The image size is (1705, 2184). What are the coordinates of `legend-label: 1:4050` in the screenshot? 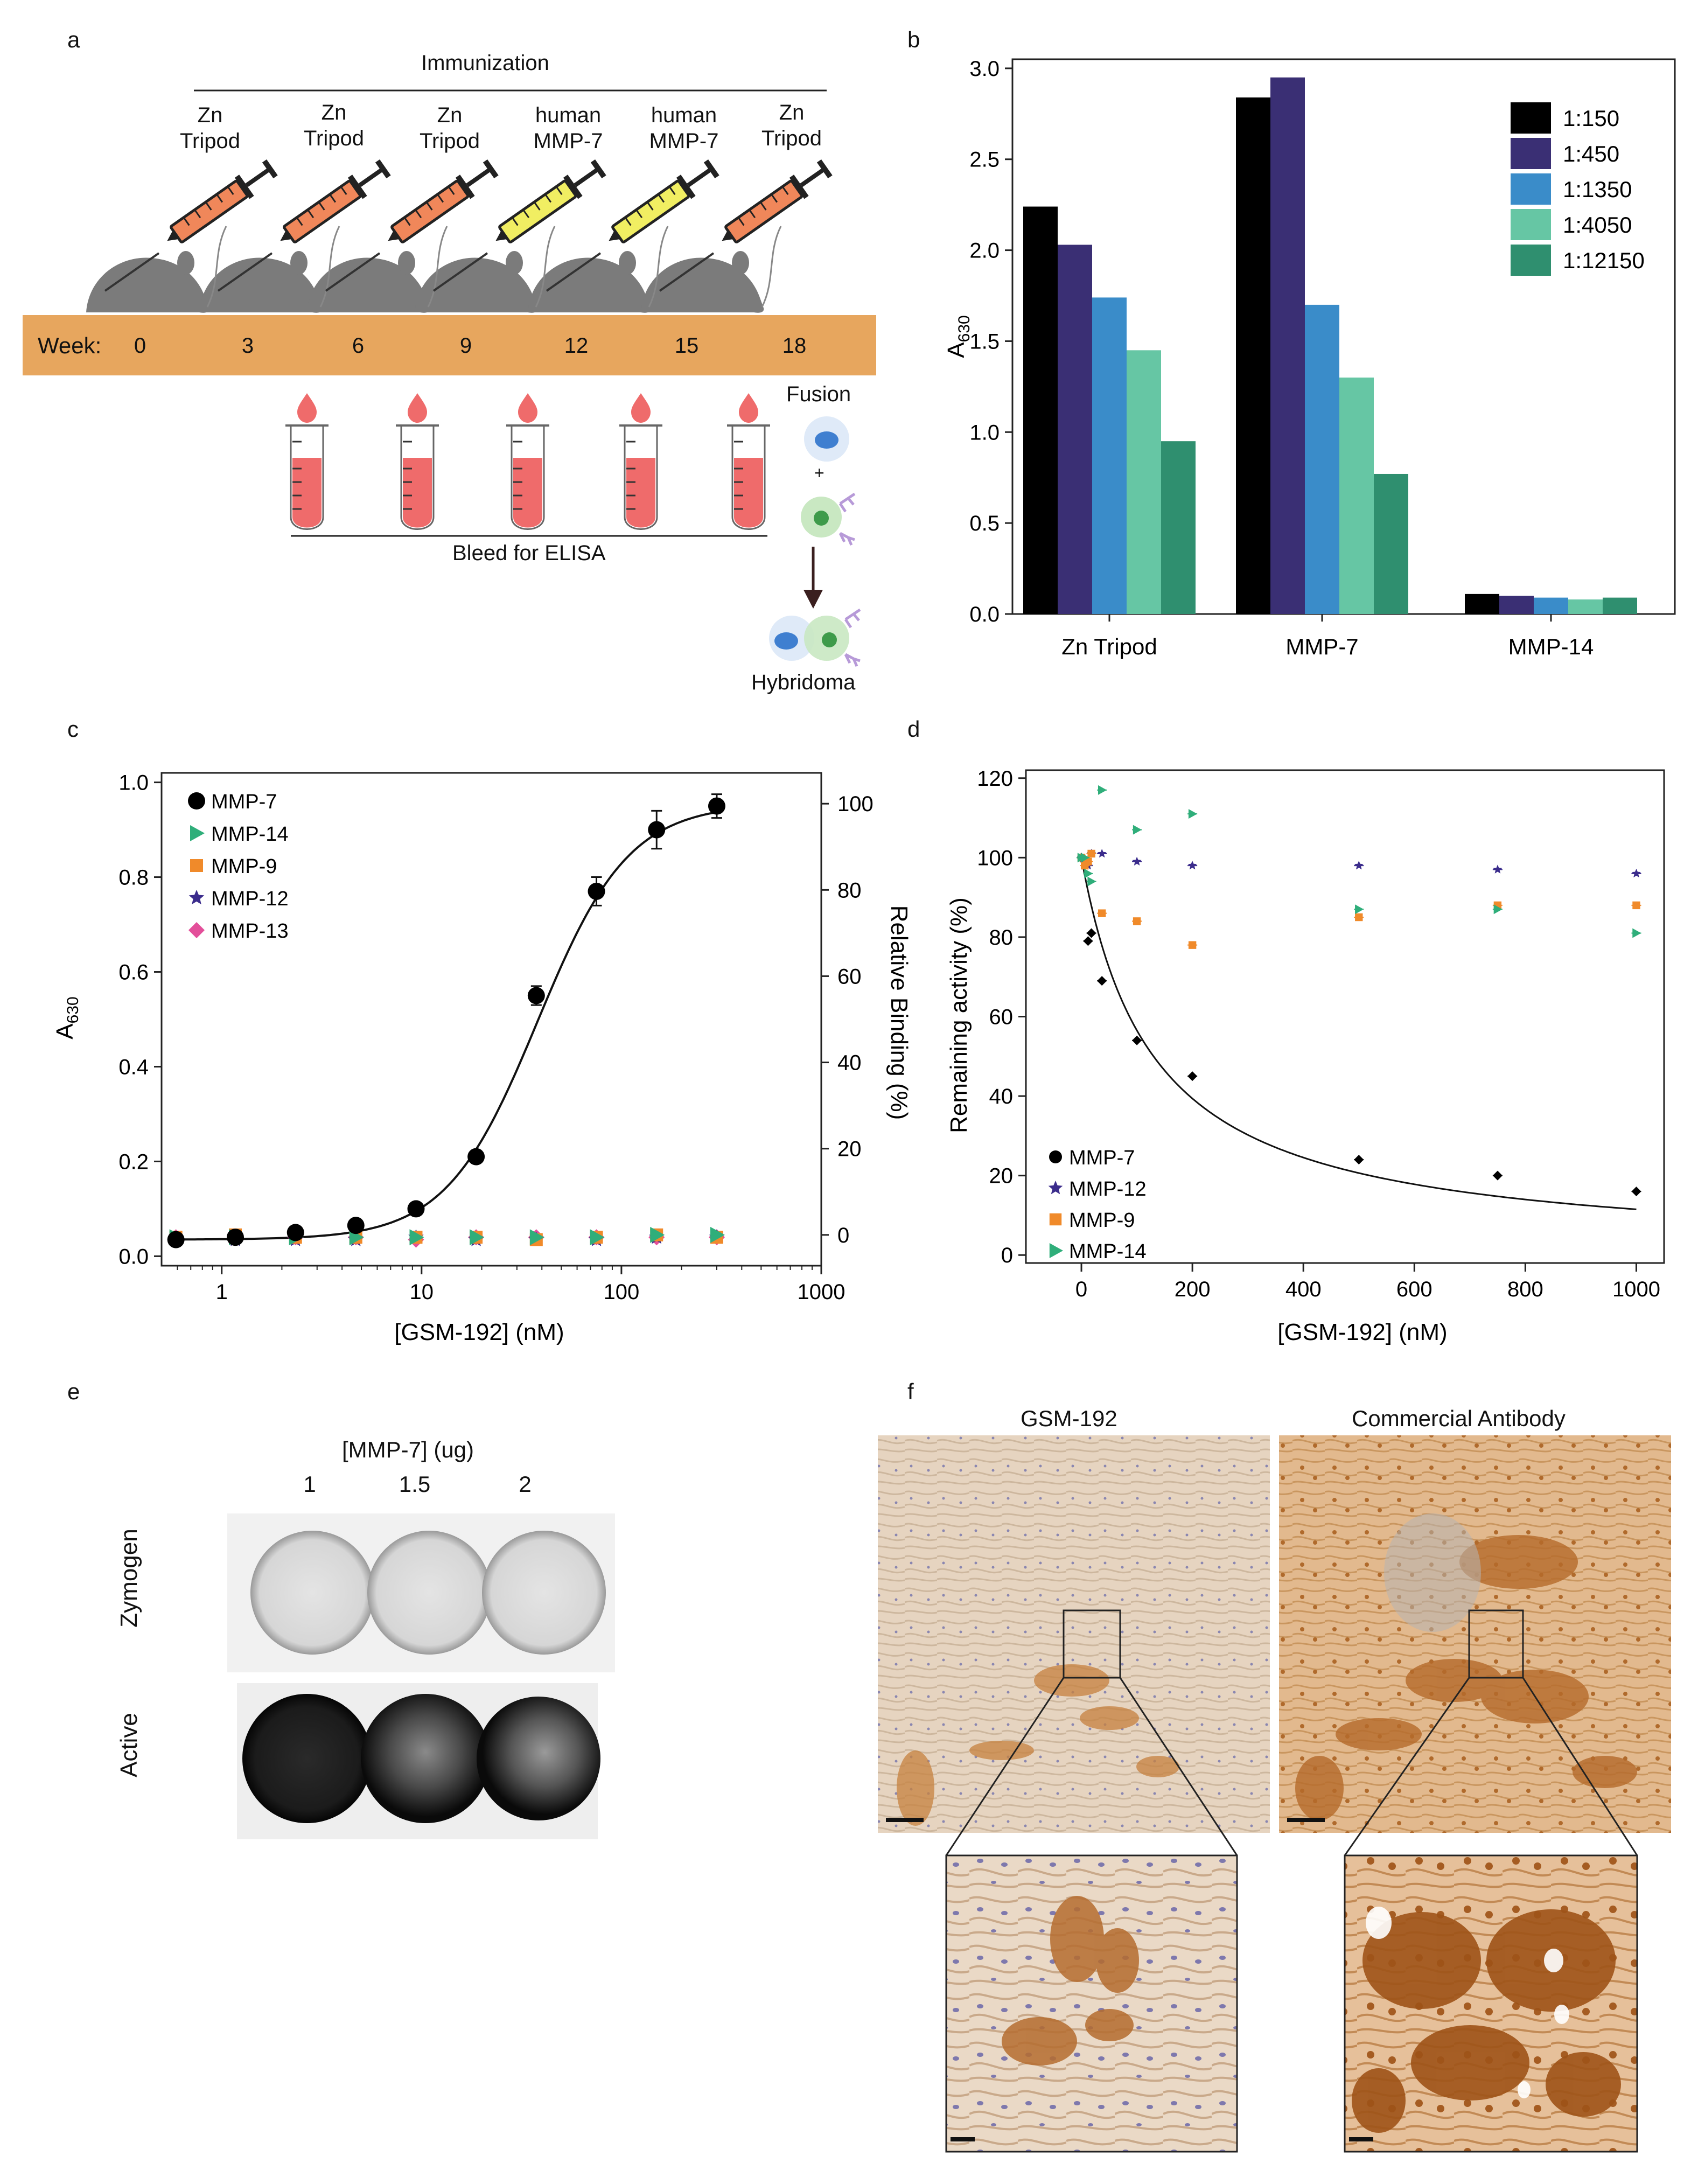 It's located at (1597, 225).